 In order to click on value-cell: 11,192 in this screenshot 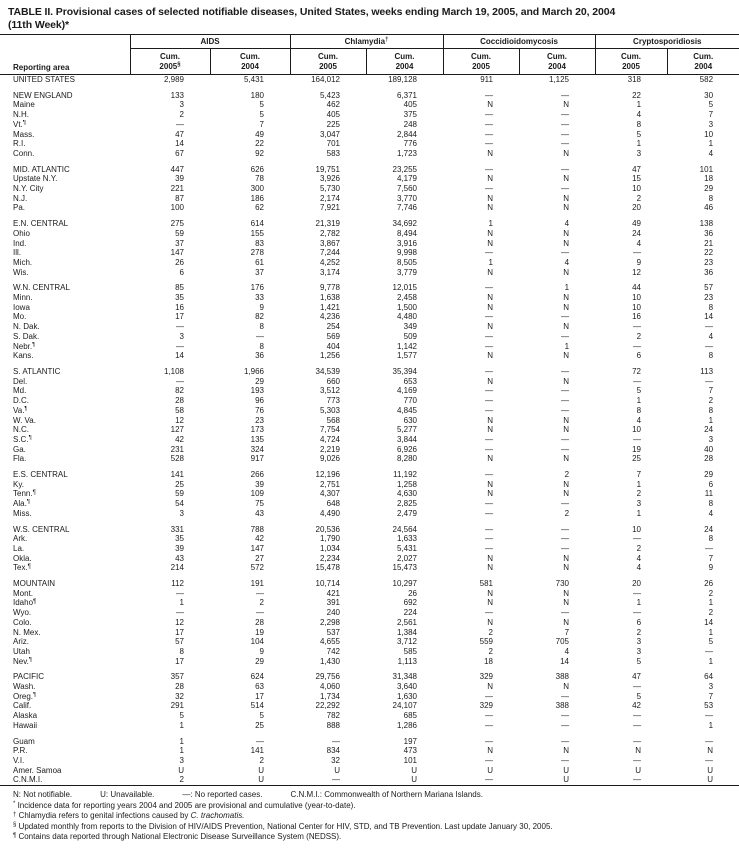, I will do `click(405, 475)`.